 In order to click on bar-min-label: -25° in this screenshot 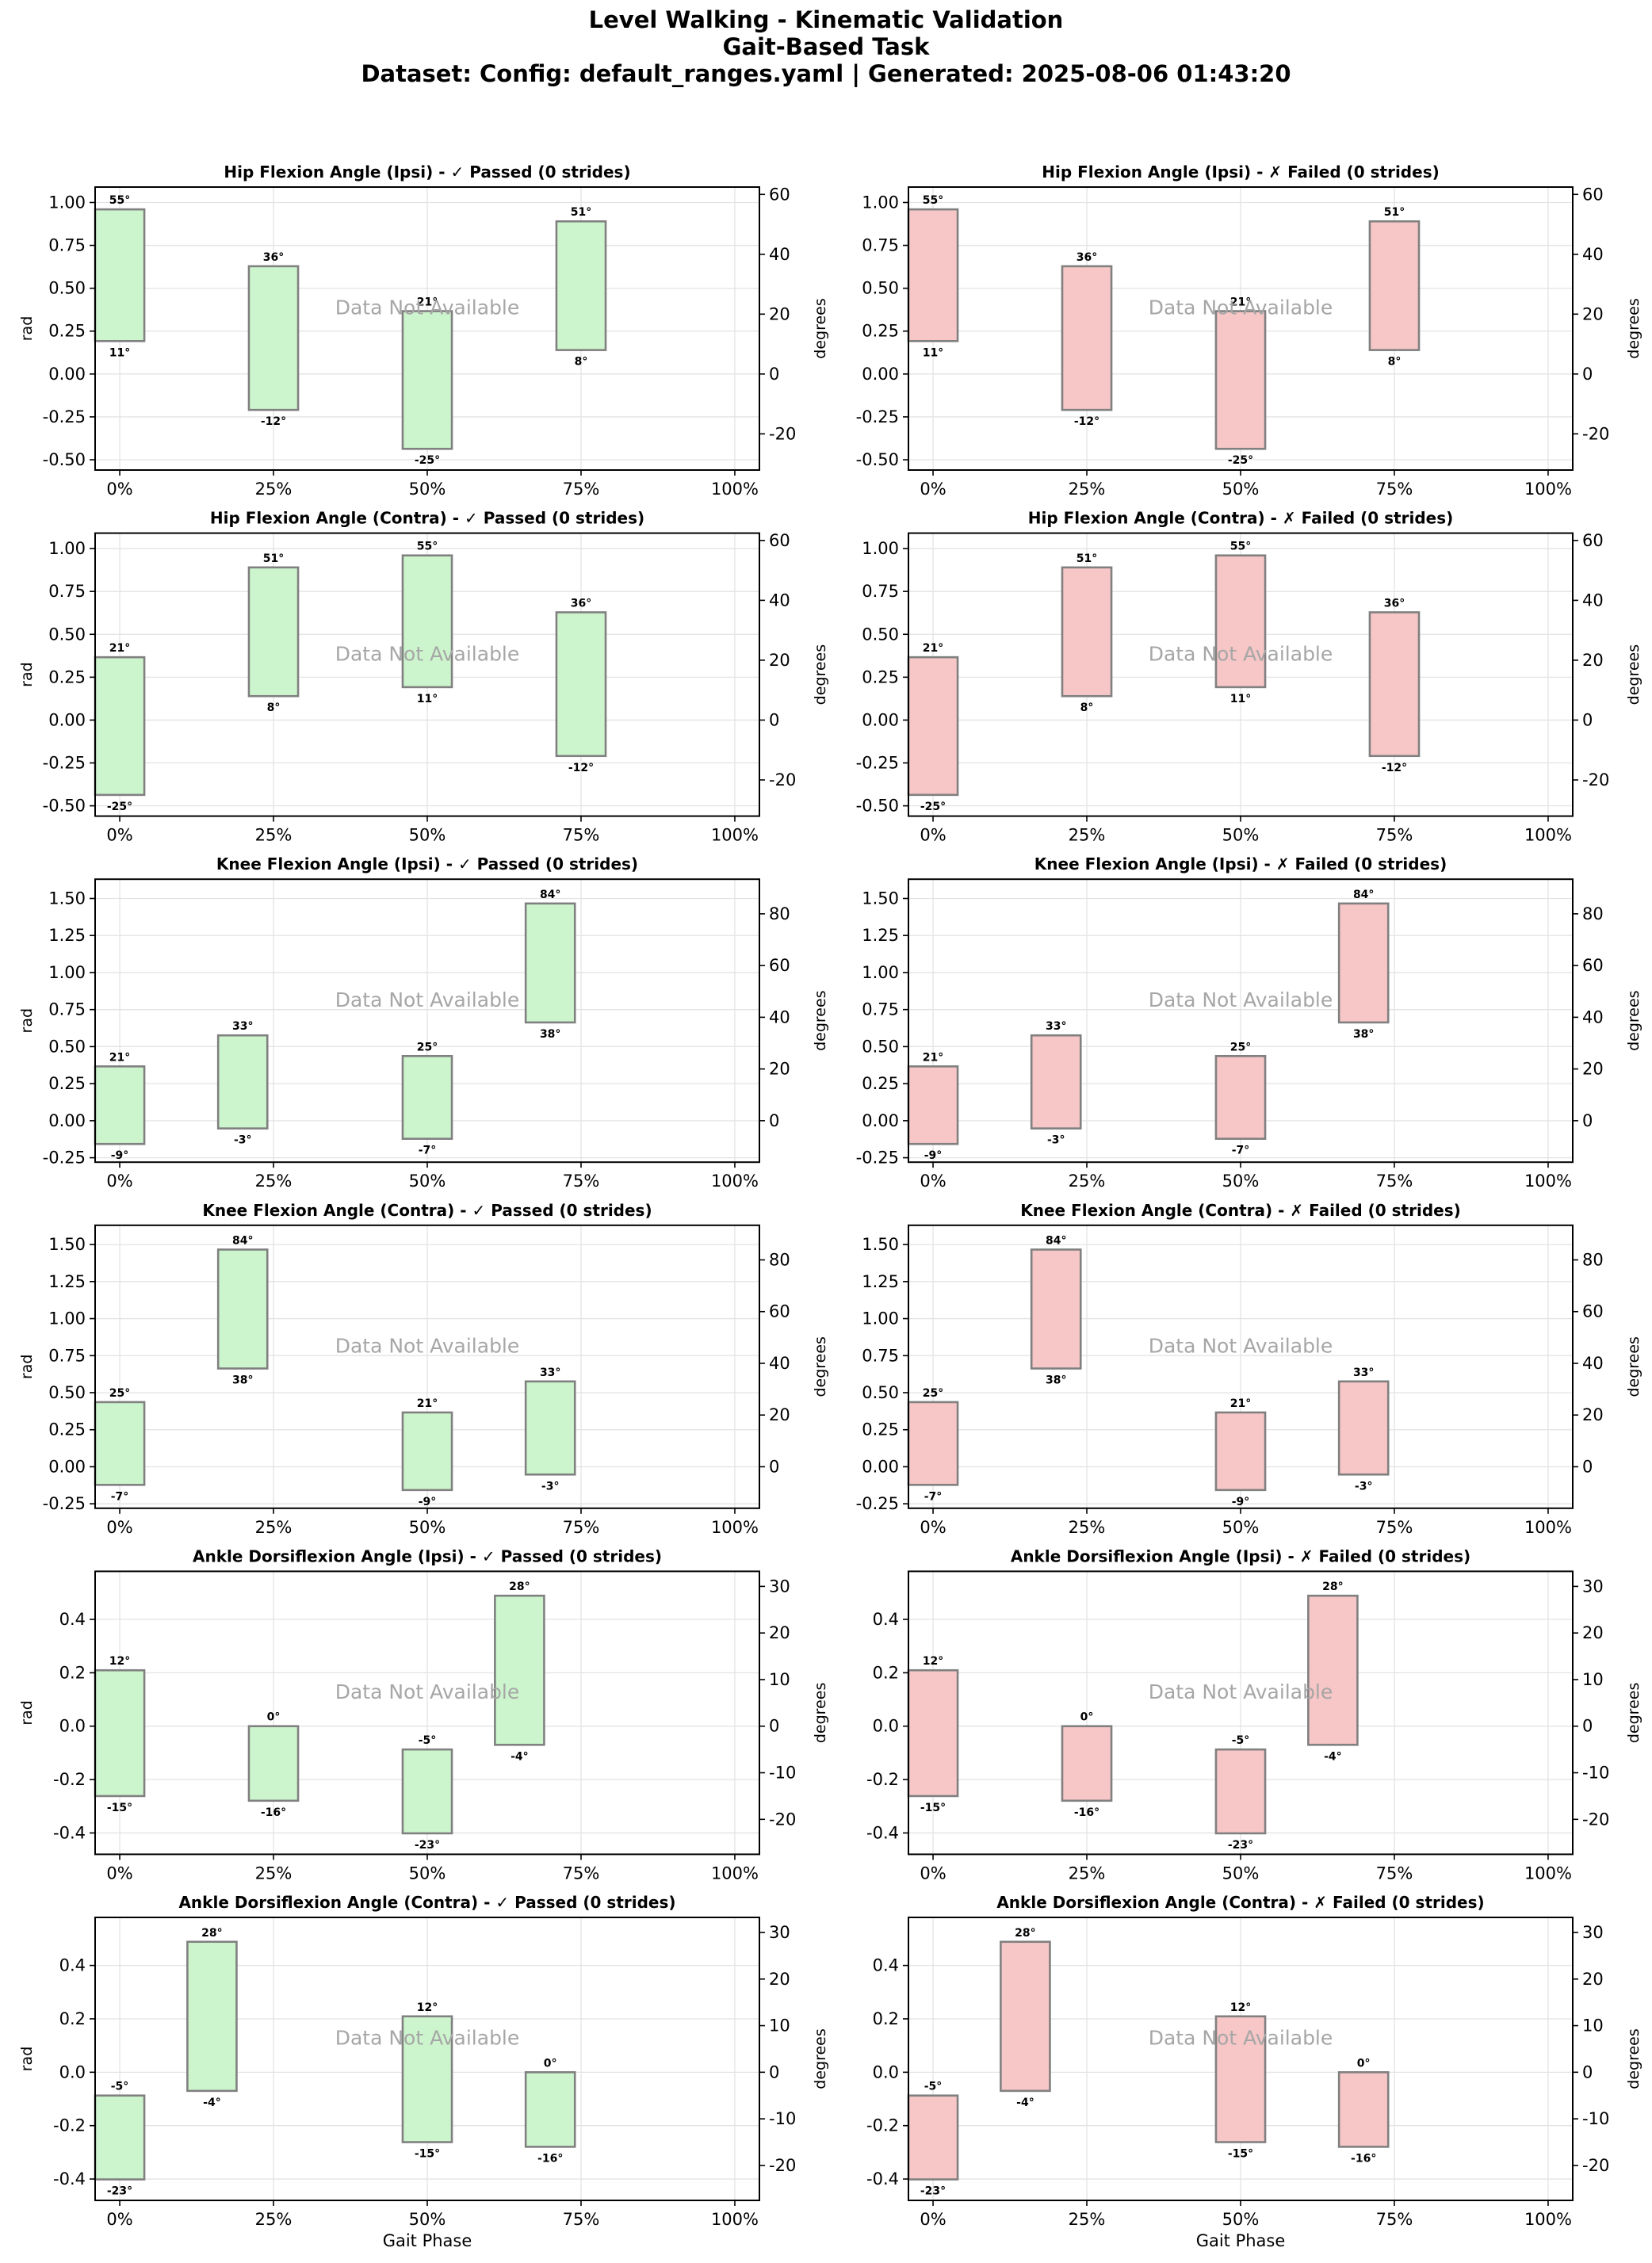, I will do `click(427, 460)`.